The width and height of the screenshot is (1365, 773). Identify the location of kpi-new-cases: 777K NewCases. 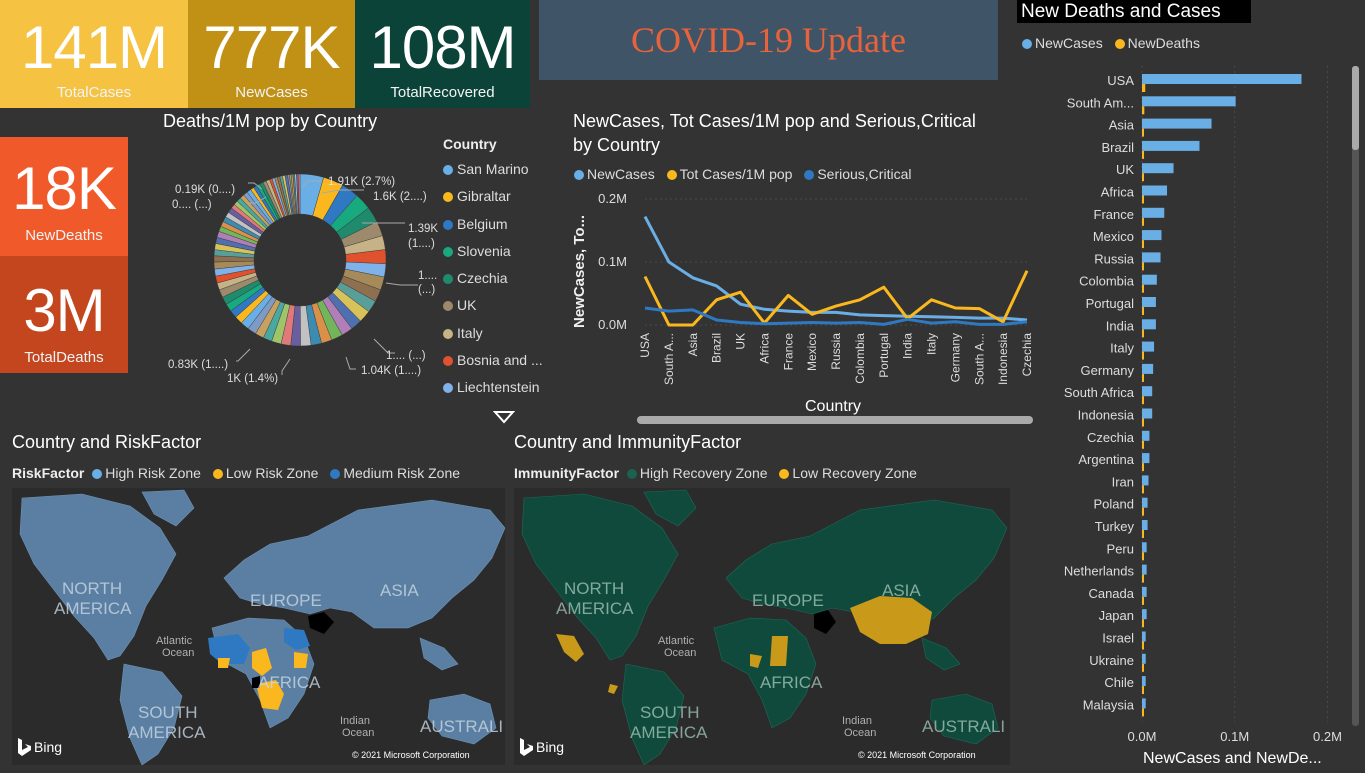
(271, 54).